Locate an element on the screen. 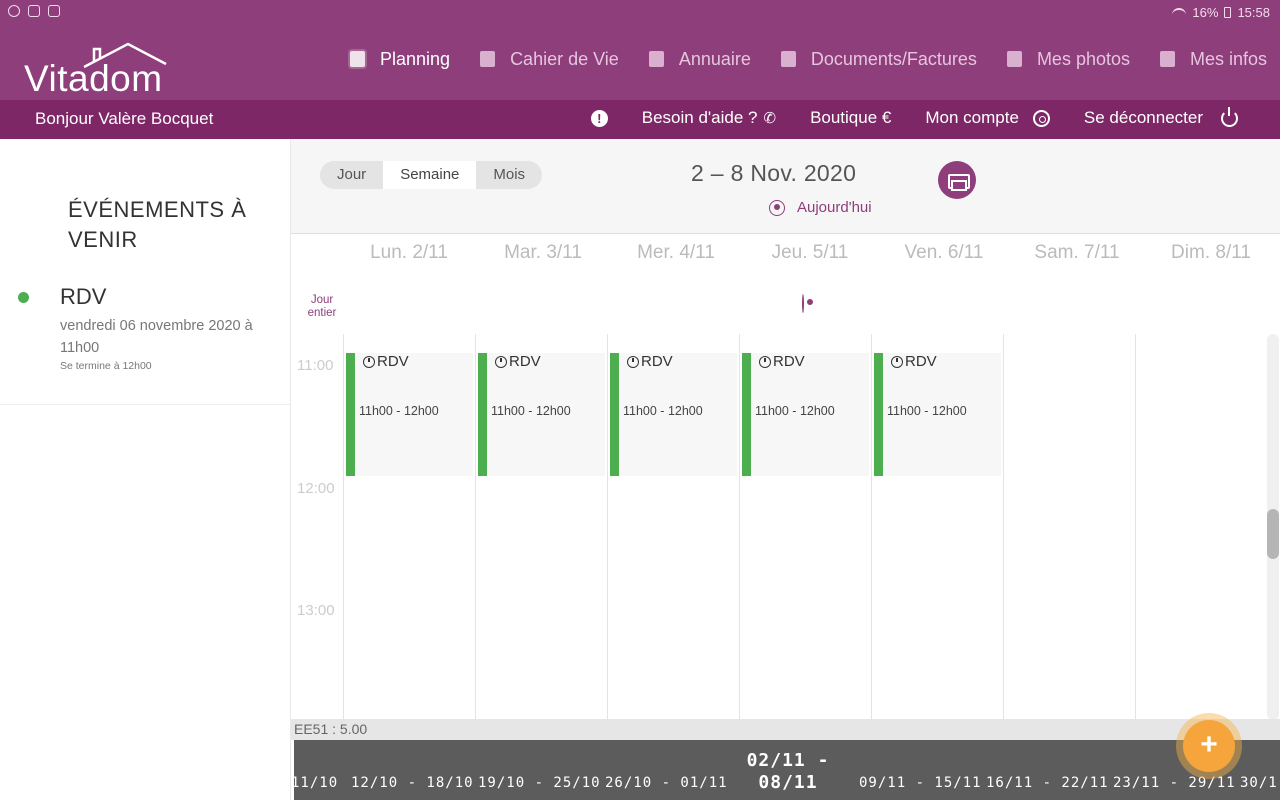 The width and height of the screenshot is (1280, 800). event-end: Se termine à 12h00 is located at coordinates (106, 366).